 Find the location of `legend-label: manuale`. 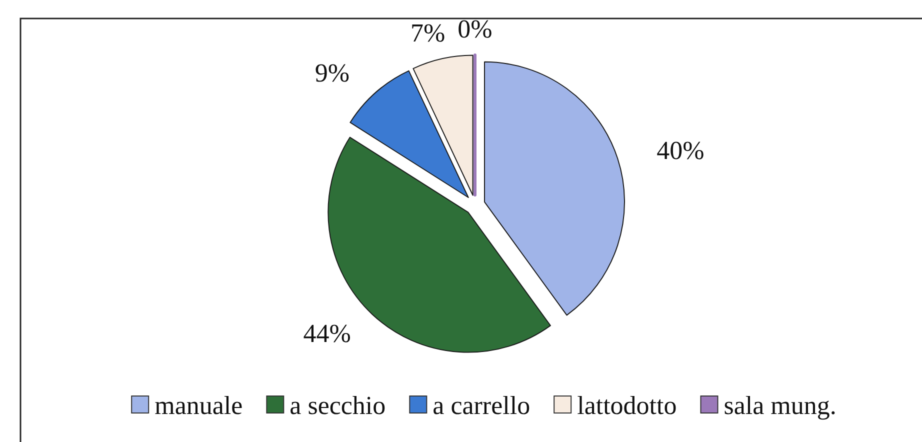

legend-label: manuale is located at coordinates (198, 405).